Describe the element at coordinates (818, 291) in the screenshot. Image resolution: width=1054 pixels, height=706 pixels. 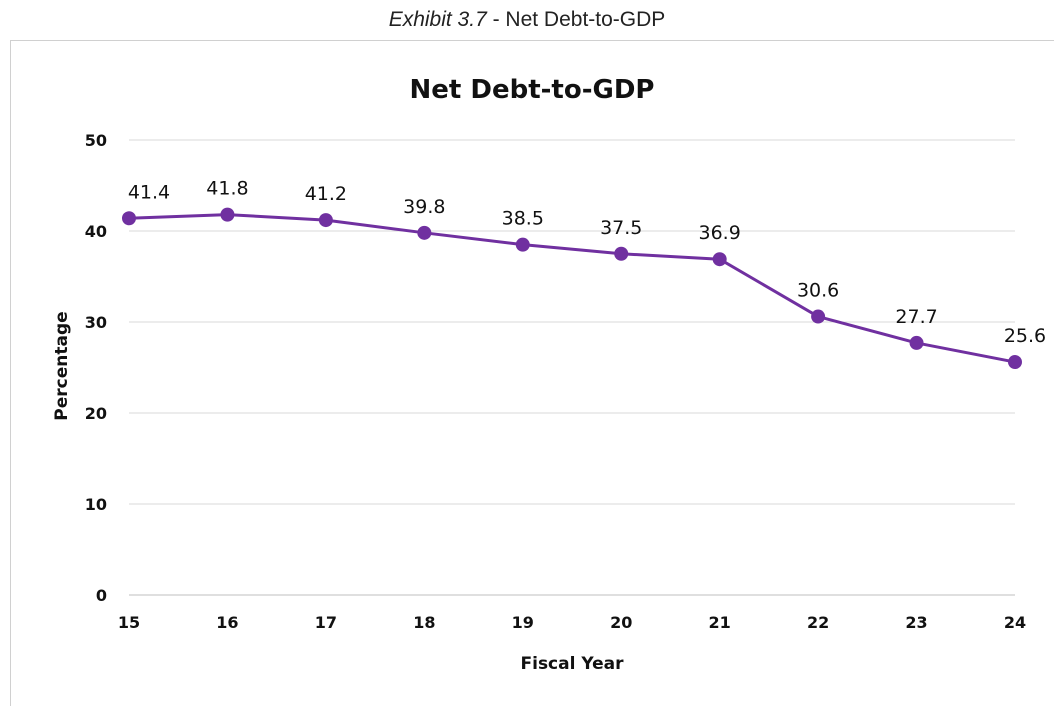
I see `data-label: 30.6` at that location.